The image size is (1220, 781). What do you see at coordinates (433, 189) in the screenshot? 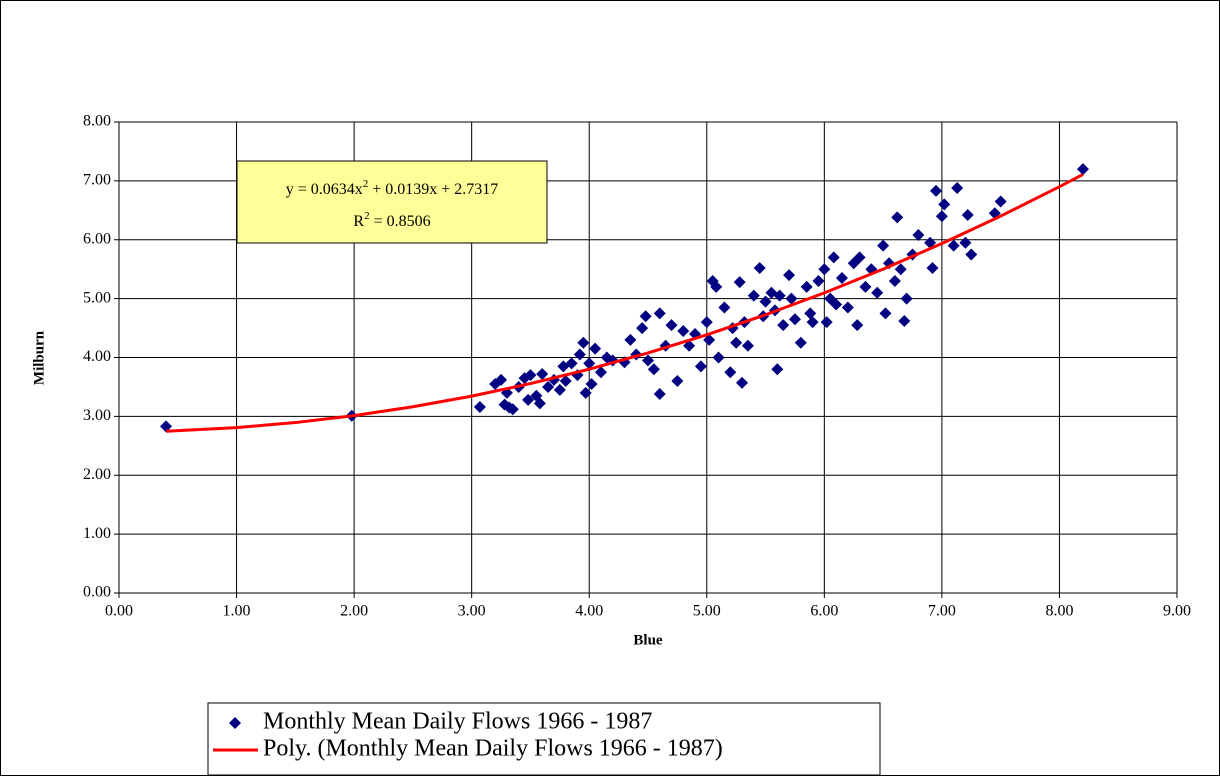
I see `equation-part: + 0.0139x + 2.7317` at bounding box center [433, 189].